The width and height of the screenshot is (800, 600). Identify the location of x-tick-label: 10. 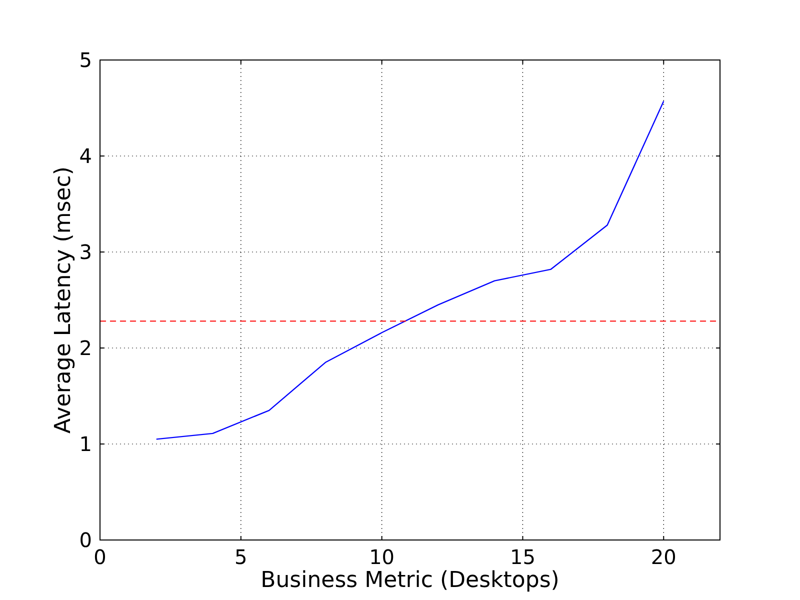
(382, 557).